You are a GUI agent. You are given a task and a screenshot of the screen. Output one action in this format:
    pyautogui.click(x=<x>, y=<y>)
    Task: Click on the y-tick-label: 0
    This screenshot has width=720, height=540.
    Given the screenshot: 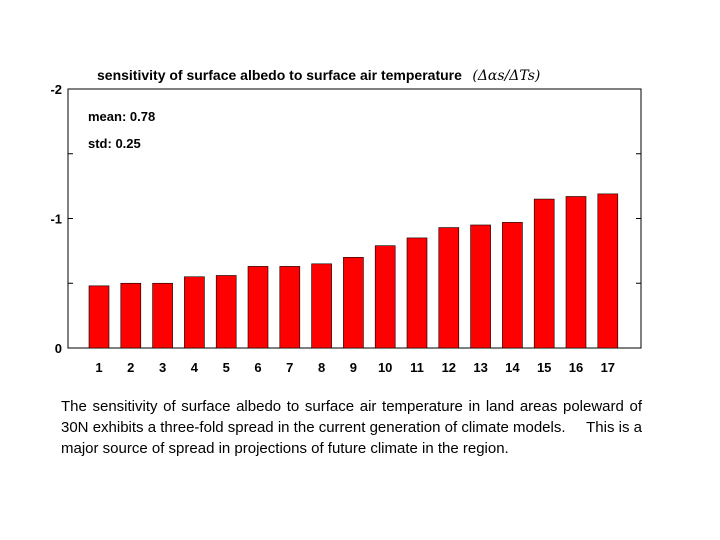 What is the action you would take?
    pyautogui.click(x=58, y=348)
    